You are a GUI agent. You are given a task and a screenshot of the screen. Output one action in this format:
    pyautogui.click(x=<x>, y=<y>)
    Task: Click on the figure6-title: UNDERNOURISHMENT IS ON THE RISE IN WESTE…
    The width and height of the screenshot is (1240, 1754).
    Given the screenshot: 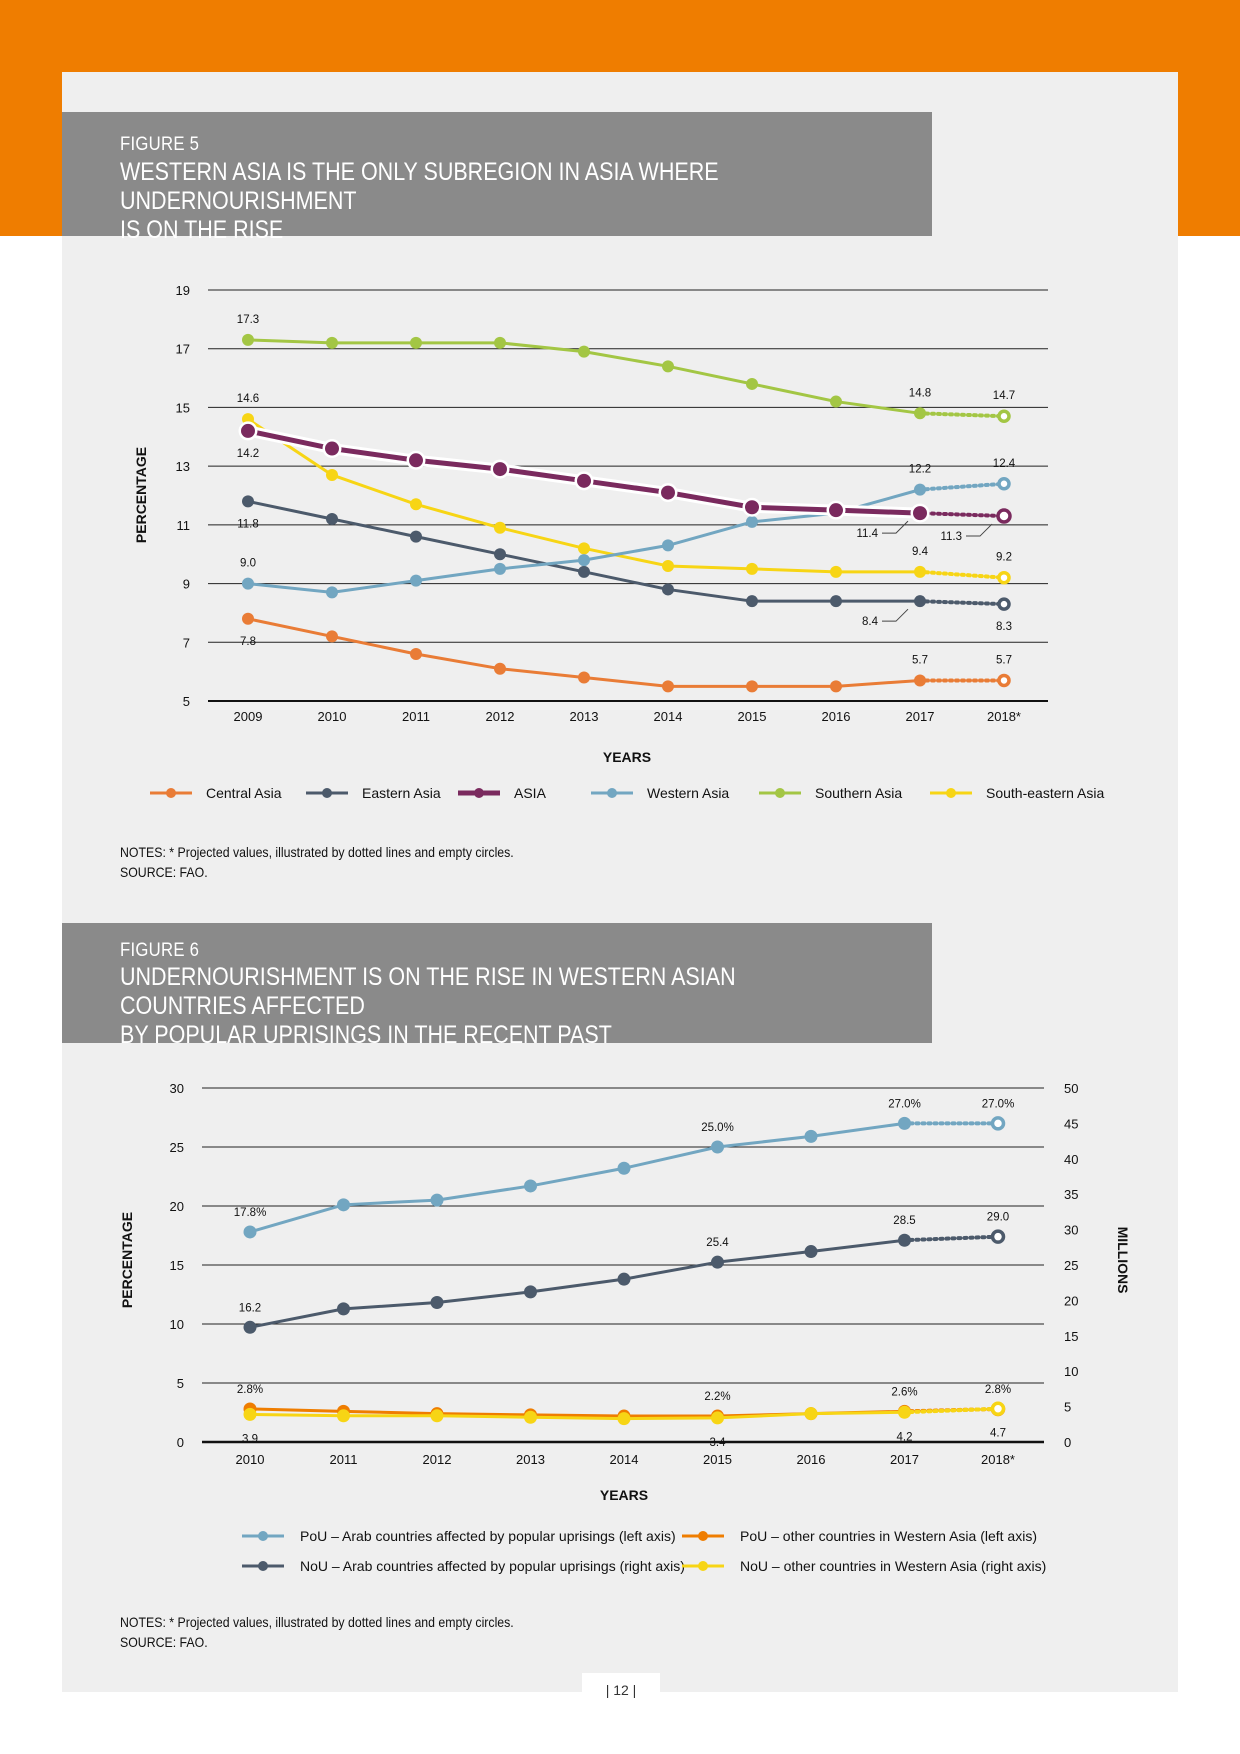 What is the action you would take?
    pyautogui.click(x=490, y=1006)
    